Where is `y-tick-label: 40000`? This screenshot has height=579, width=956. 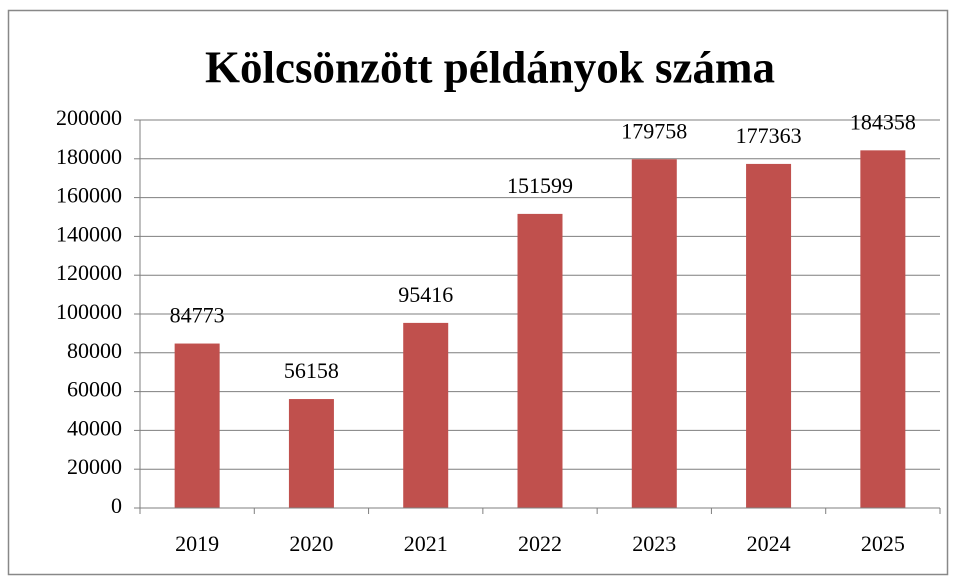
y-tick-label: 40000 is located at coordinates (94, 427).